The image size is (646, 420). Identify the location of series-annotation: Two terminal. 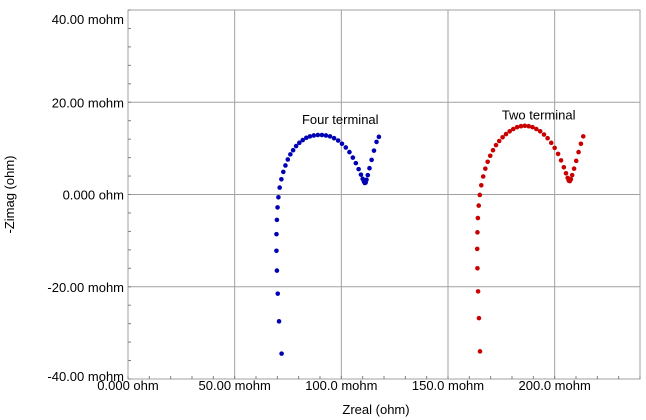
(539, 114).